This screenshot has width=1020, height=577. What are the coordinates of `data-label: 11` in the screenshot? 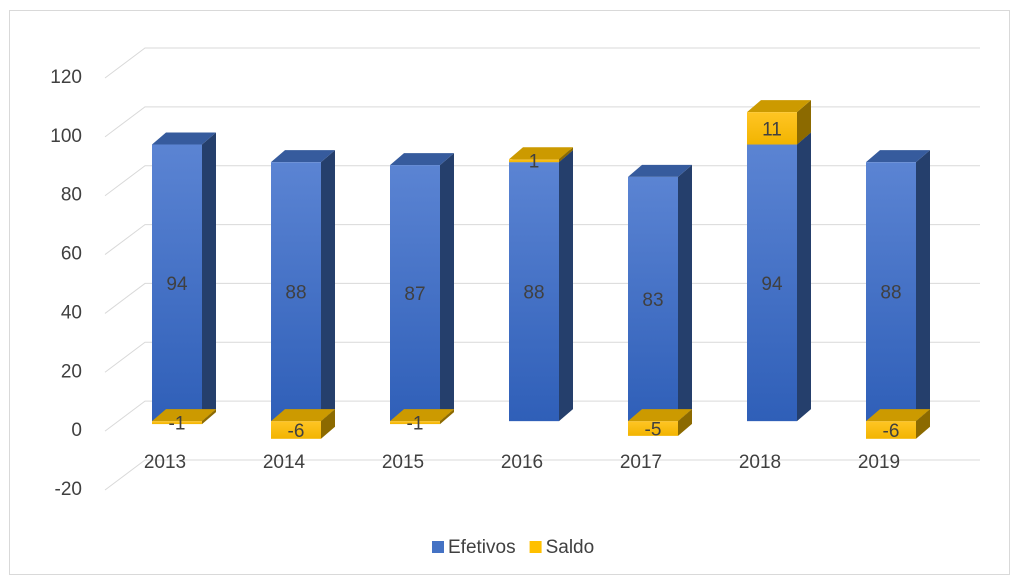 It's located at (772, 129).